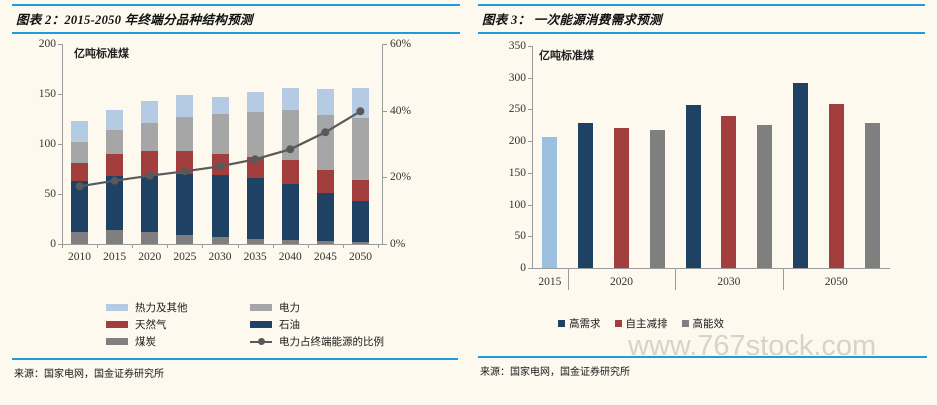 The height and width of the screenshot is (405, 937). What do you see at coordinates (89, 374) in the screenshot?
I see `figure-2-source: 来源：国家电网，国金证券研究所` at bounding box center [89, 374].